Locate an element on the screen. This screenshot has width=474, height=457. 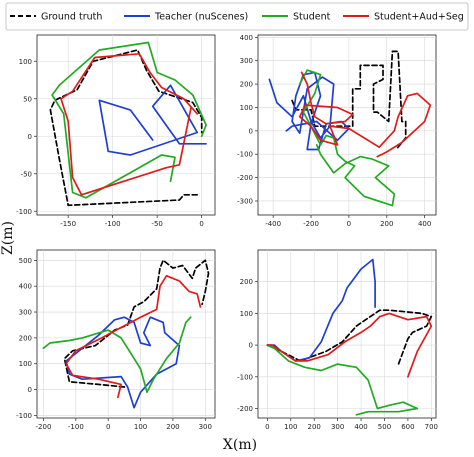
x-axis-label: X(m) is located at coordinates (240, 445).